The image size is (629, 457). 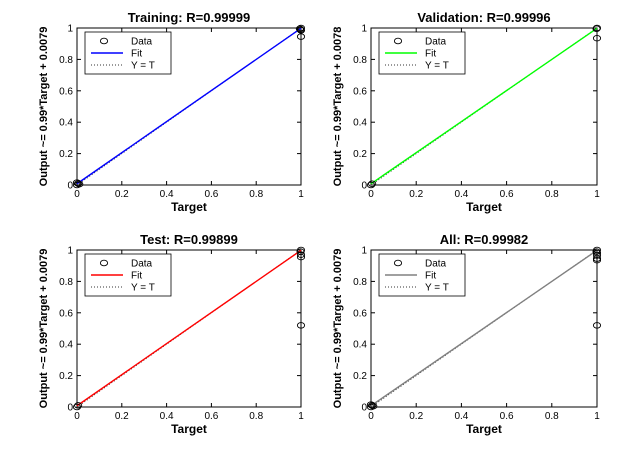 What do you see at coordinates (422, 275) in the screenshot?
I see `legend-box` at bounding box center [422, 275].